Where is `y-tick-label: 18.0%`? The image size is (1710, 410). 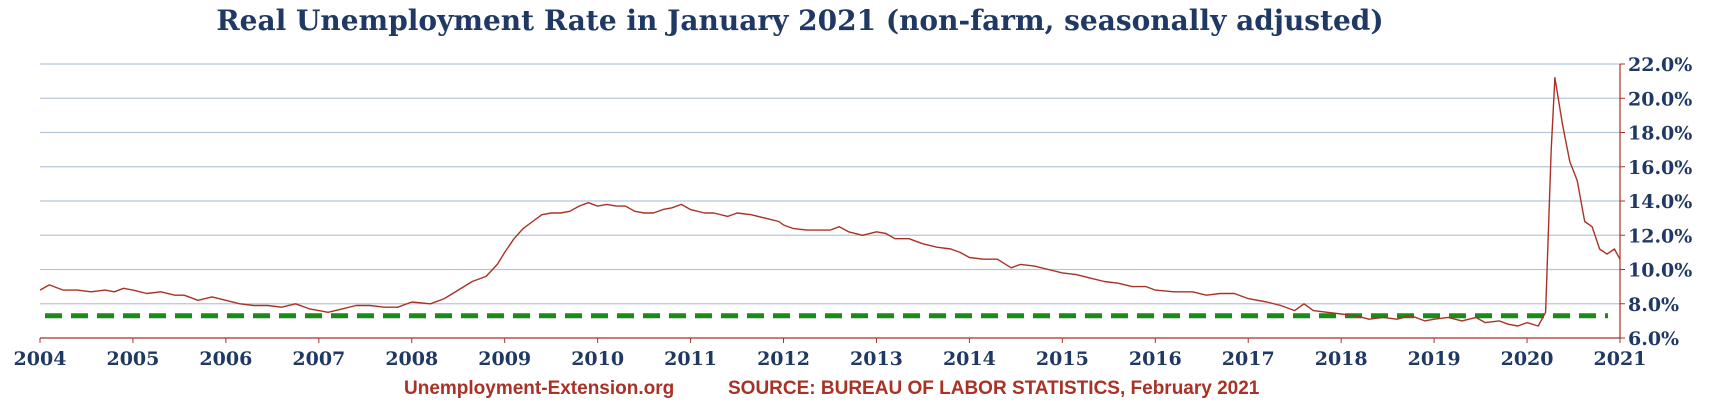 y-tick-label: 18.0% is located at coordinates (1660, 134).